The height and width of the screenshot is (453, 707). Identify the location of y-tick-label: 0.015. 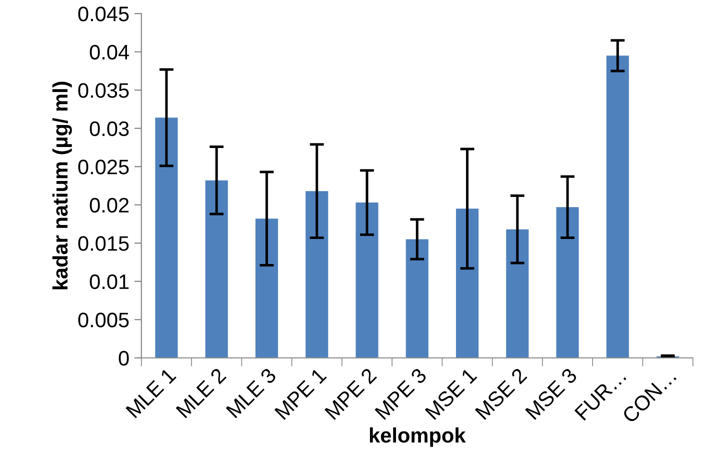
(103, 243).